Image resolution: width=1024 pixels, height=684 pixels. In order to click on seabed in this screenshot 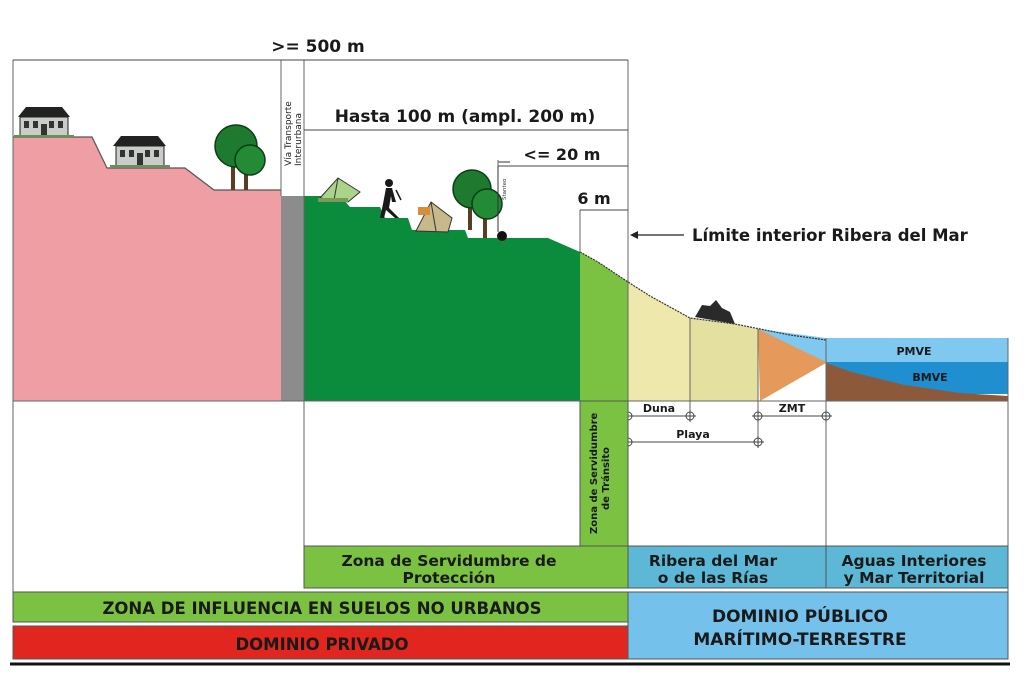, I will do `click(917, 382)`.